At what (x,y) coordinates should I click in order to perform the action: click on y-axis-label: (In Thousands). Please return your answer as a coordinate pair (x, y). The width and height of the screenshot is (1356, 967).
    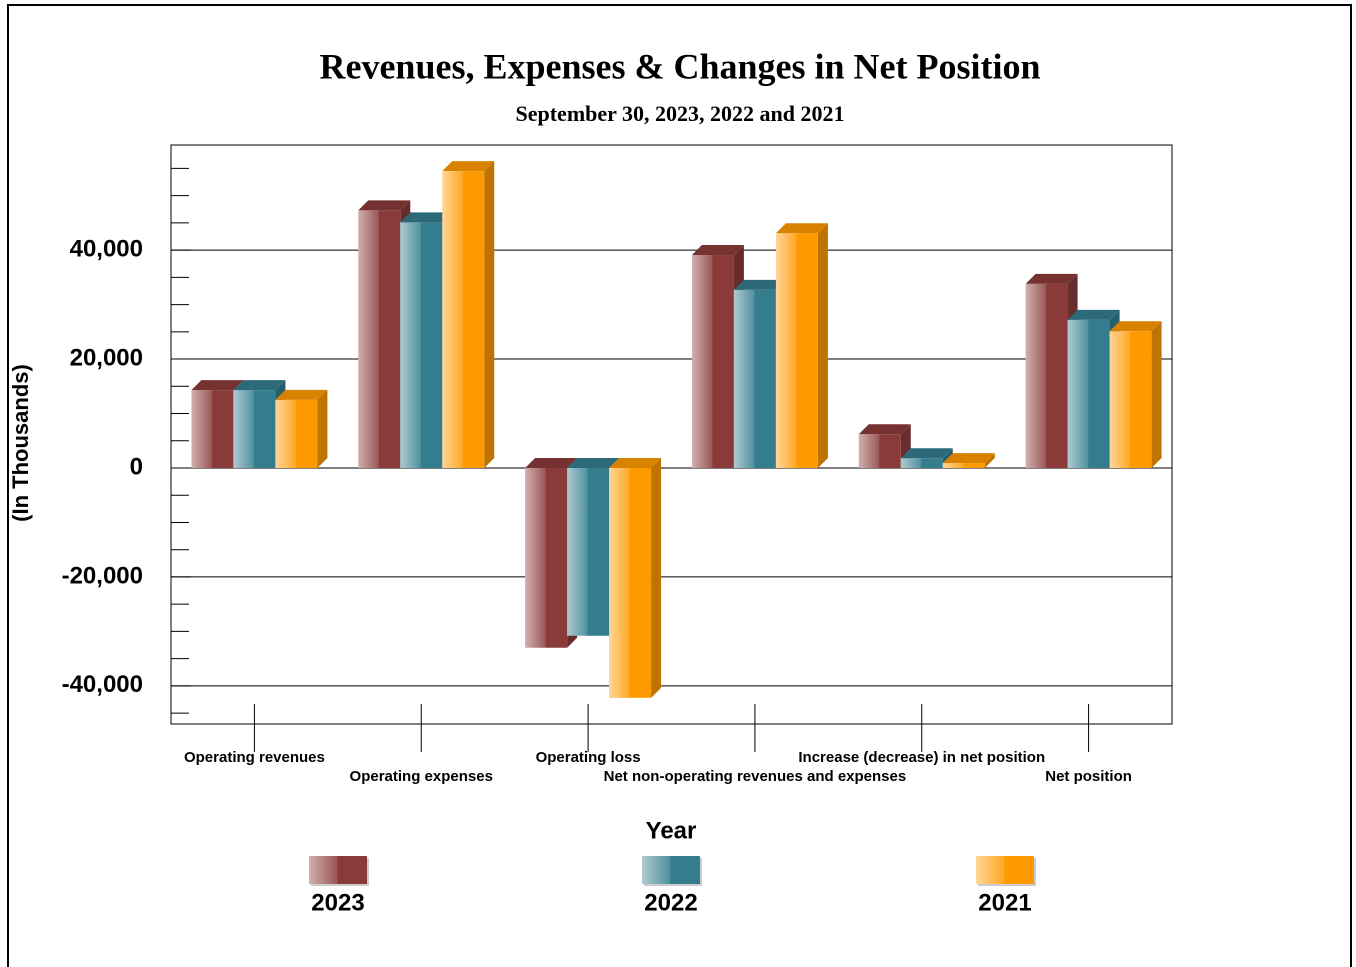
    Looking at the image, I should click on (20, 443).